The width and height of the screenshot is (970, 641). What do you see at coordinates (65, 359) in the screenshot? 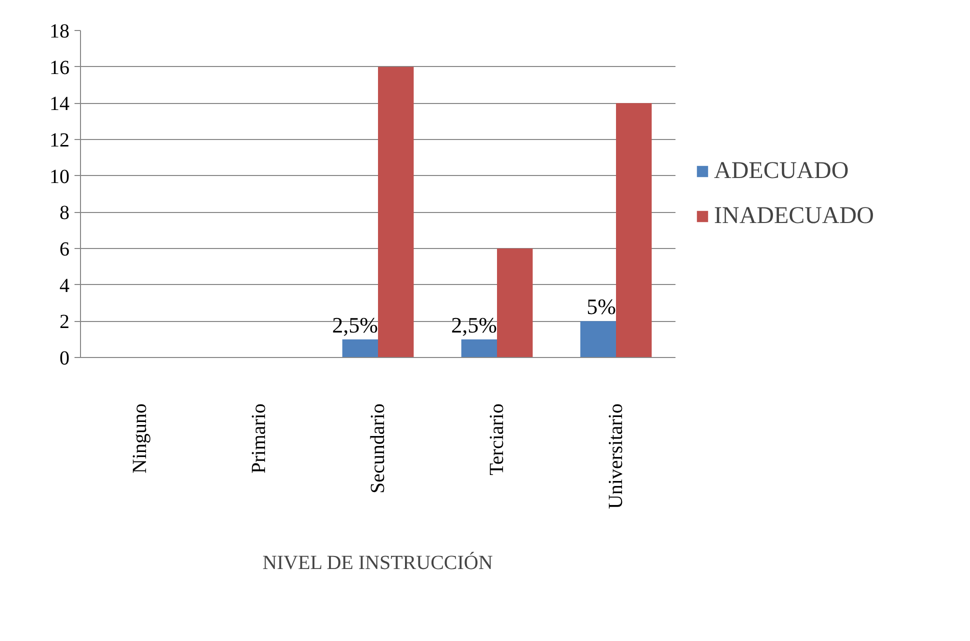
I see `y-tick-label: 0` at bounding box center [65, 359].